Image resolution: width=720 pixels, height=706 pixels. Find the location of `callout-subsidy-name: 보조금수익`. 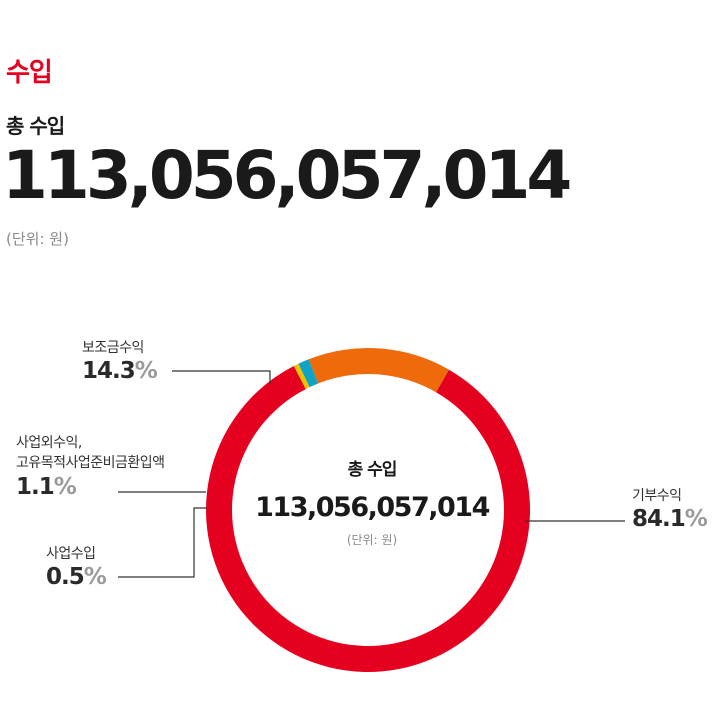

callout-subsidy-name: 보조금수익 is located at coordinates (113, 348).